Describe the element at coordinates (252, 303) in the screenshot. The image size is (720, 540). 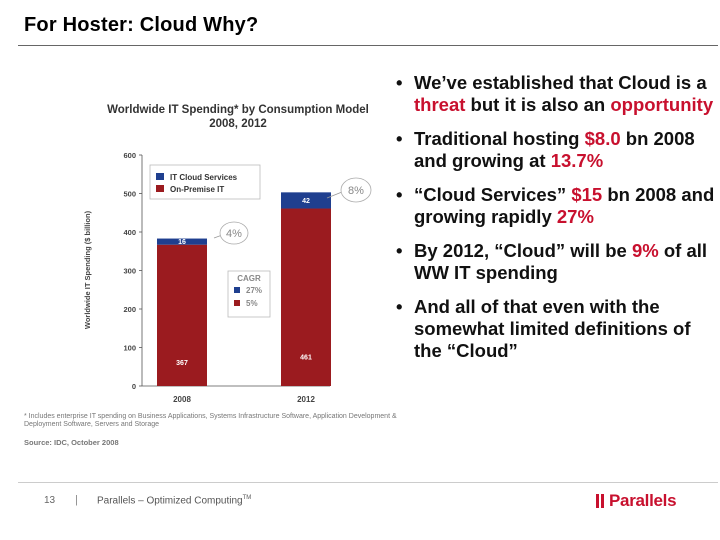
I see `cagr-onprem-value: 5%` at that location.